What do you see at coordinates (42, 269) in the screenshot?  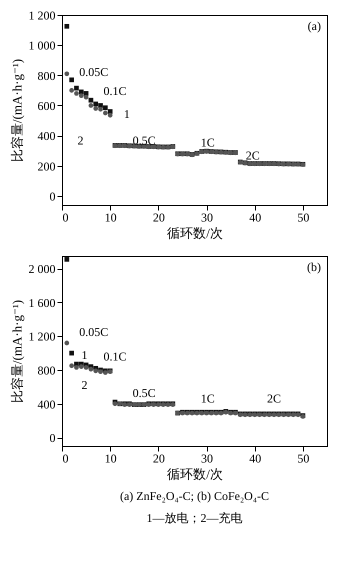 I see `y-tick-label: 2 000` at bounding box center [42, 269].